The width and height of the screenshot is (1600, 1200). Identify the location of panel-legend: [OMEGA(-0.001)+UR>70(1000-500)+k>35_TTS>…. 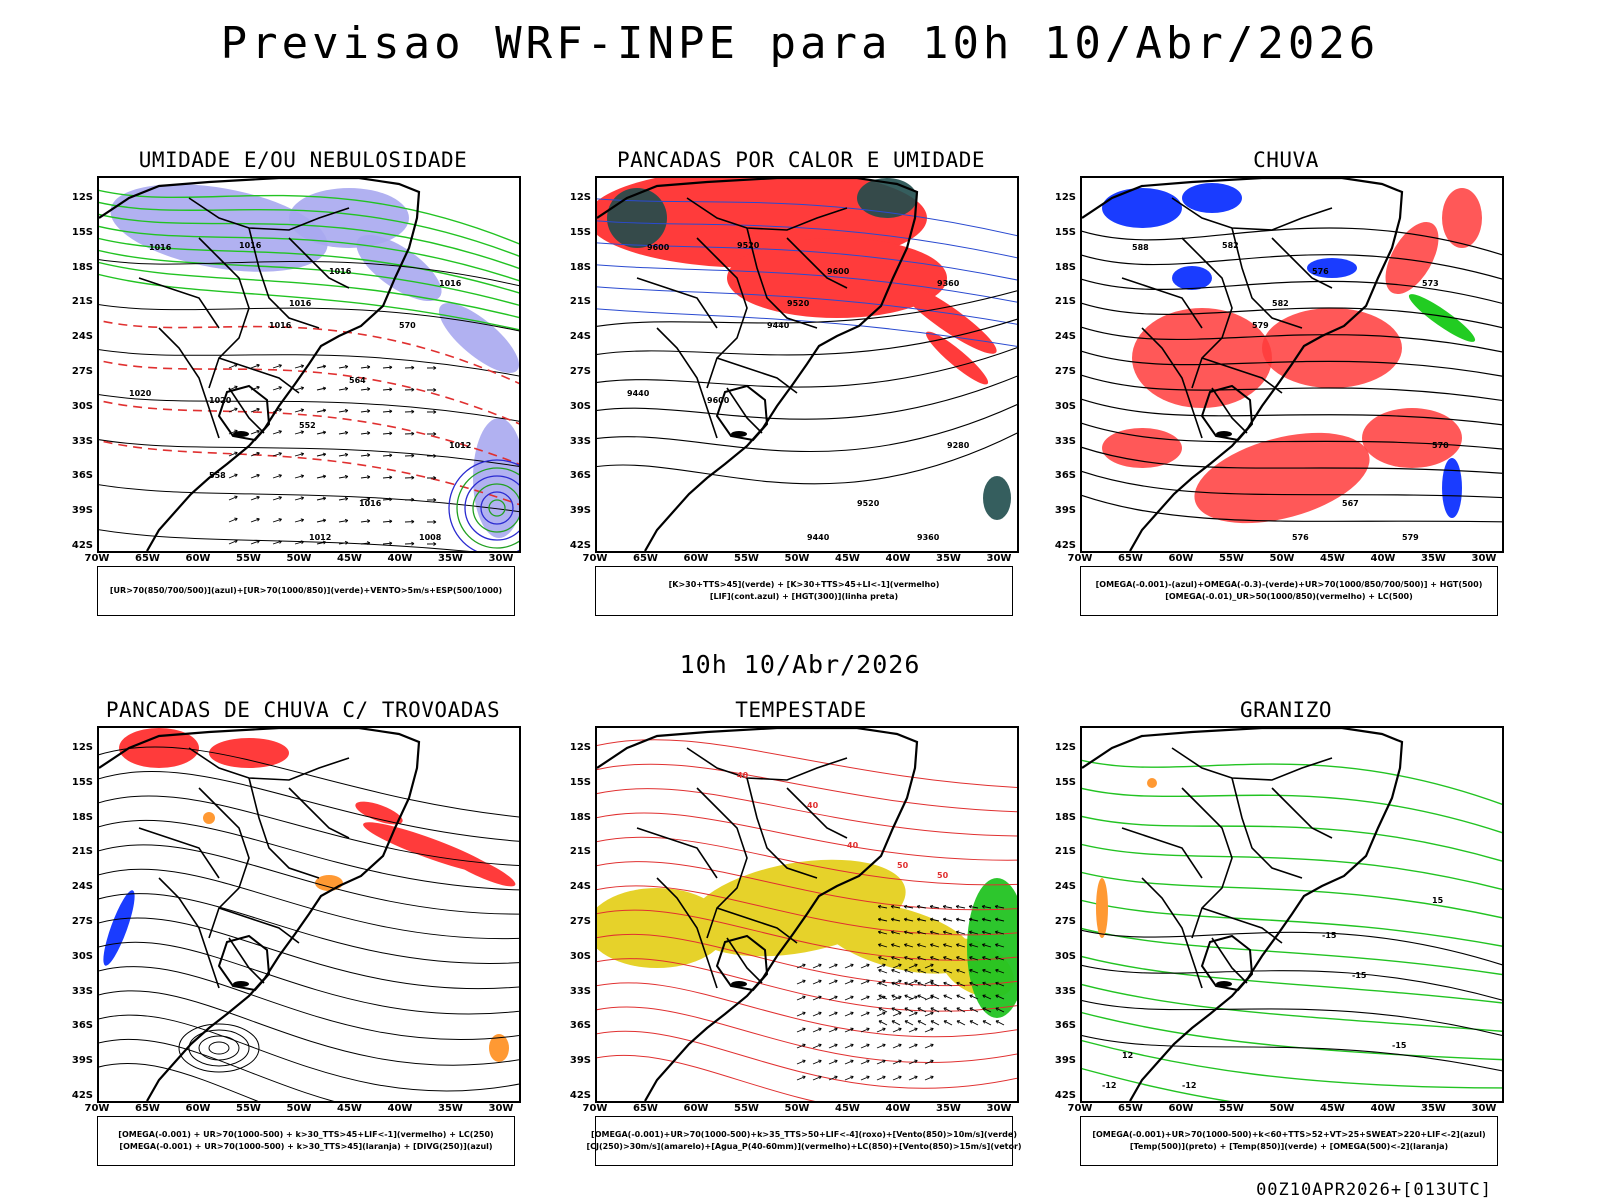
(804, 1141).